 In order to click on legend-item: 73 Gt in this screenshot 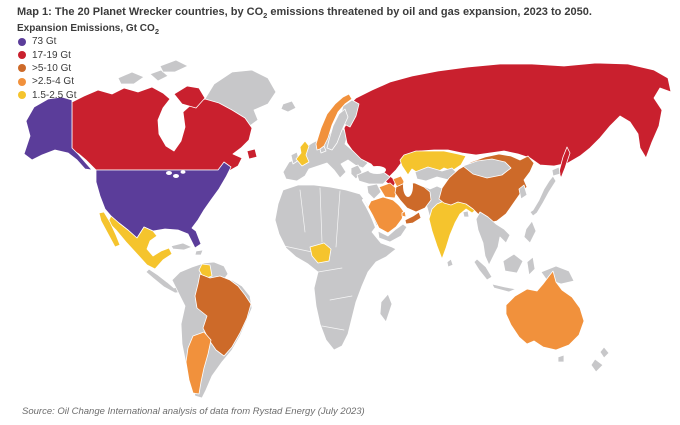, I will do `click(47, 41)`.